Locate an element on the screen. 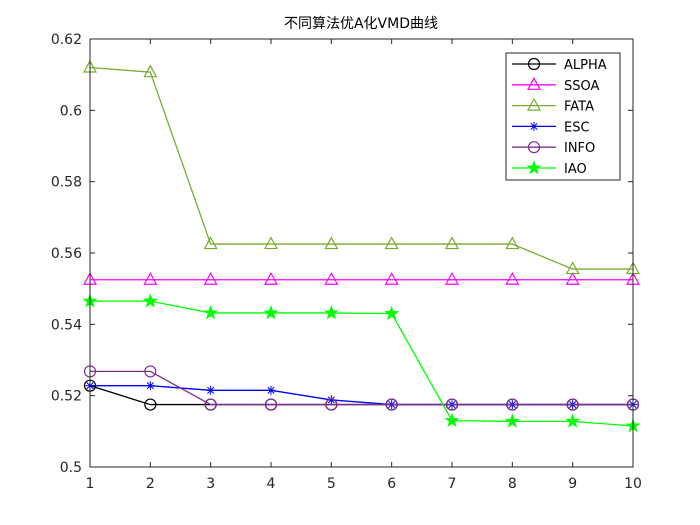  y-tick-label: 0.54 is located at coordinates (66, 325).